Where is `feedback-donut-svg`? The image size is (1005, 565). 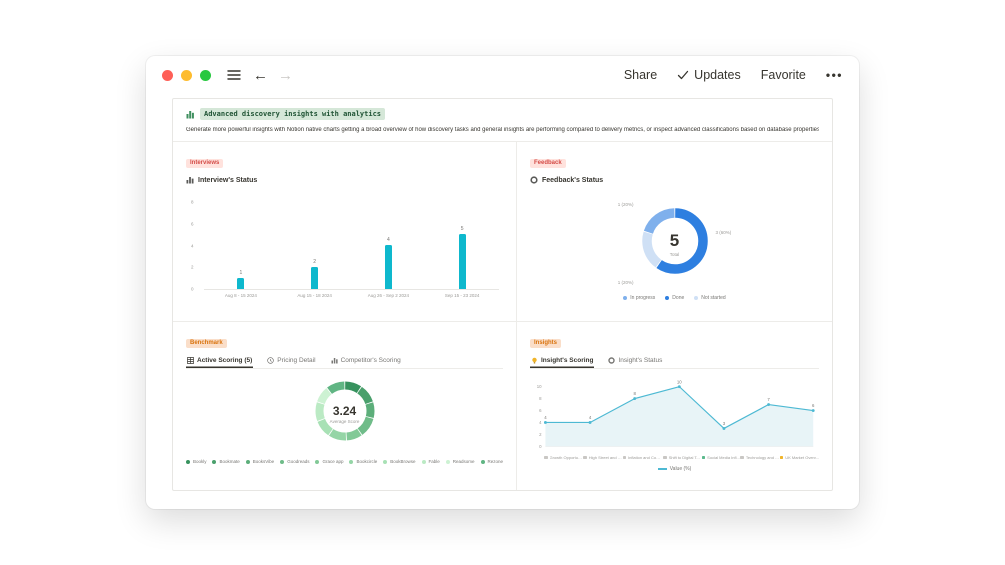
feedback-donut-svg is located at coordinates (674, 241).